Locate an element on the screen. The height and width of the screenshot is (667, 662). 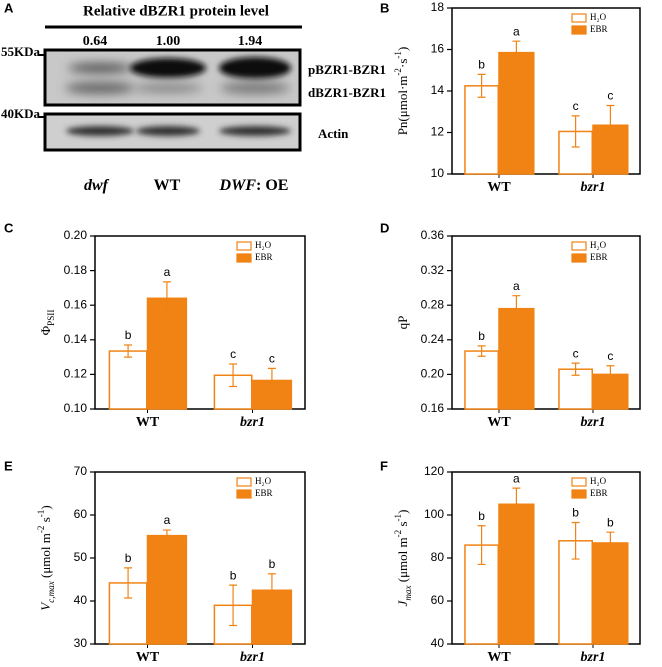
label-part: qP is located at coordinates (402, 323).